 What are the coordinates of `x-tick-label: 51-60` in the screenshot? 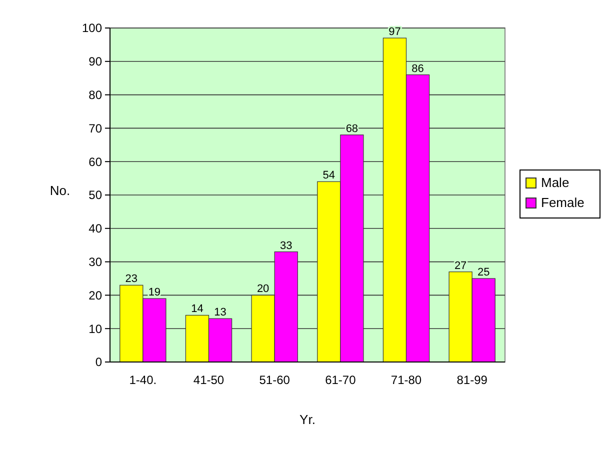 It's located at (274, 380).